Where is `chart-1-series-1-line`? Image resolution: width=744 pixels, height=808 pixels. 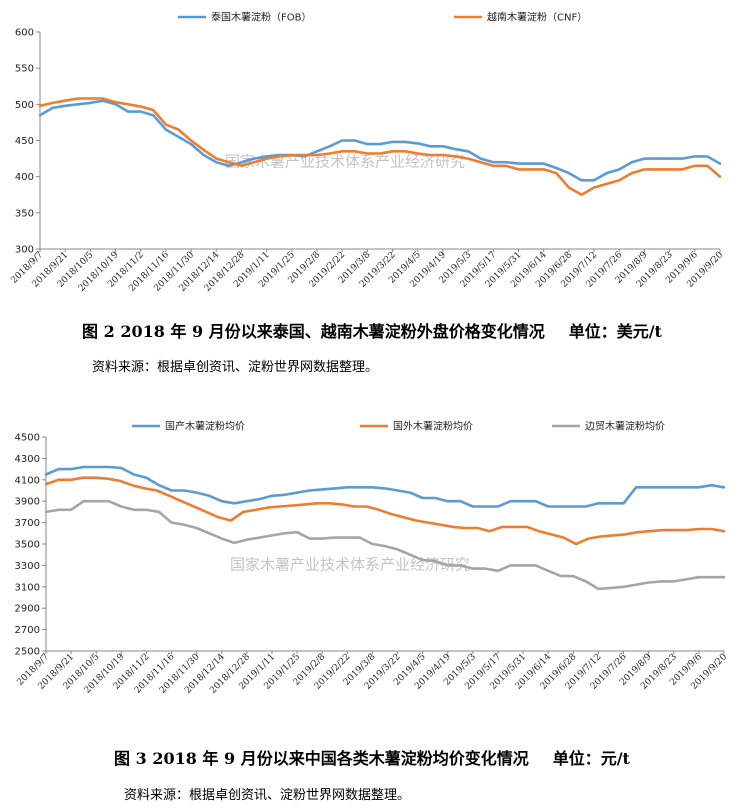
chart-1-series-1-line is located at coordinates (380, 140).